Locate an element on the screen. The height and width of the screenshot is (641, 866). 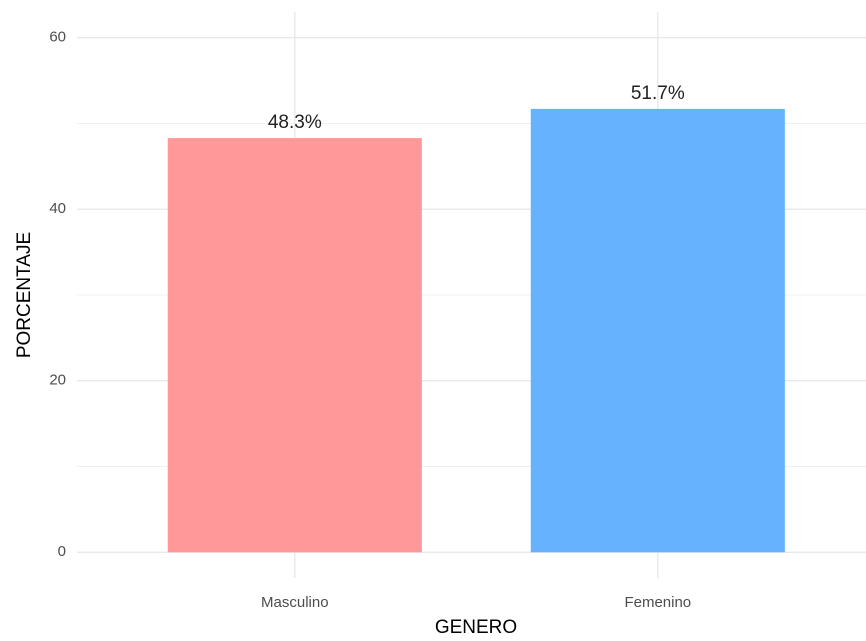
value-label: 51.7% is located at coordinates (658, 93).